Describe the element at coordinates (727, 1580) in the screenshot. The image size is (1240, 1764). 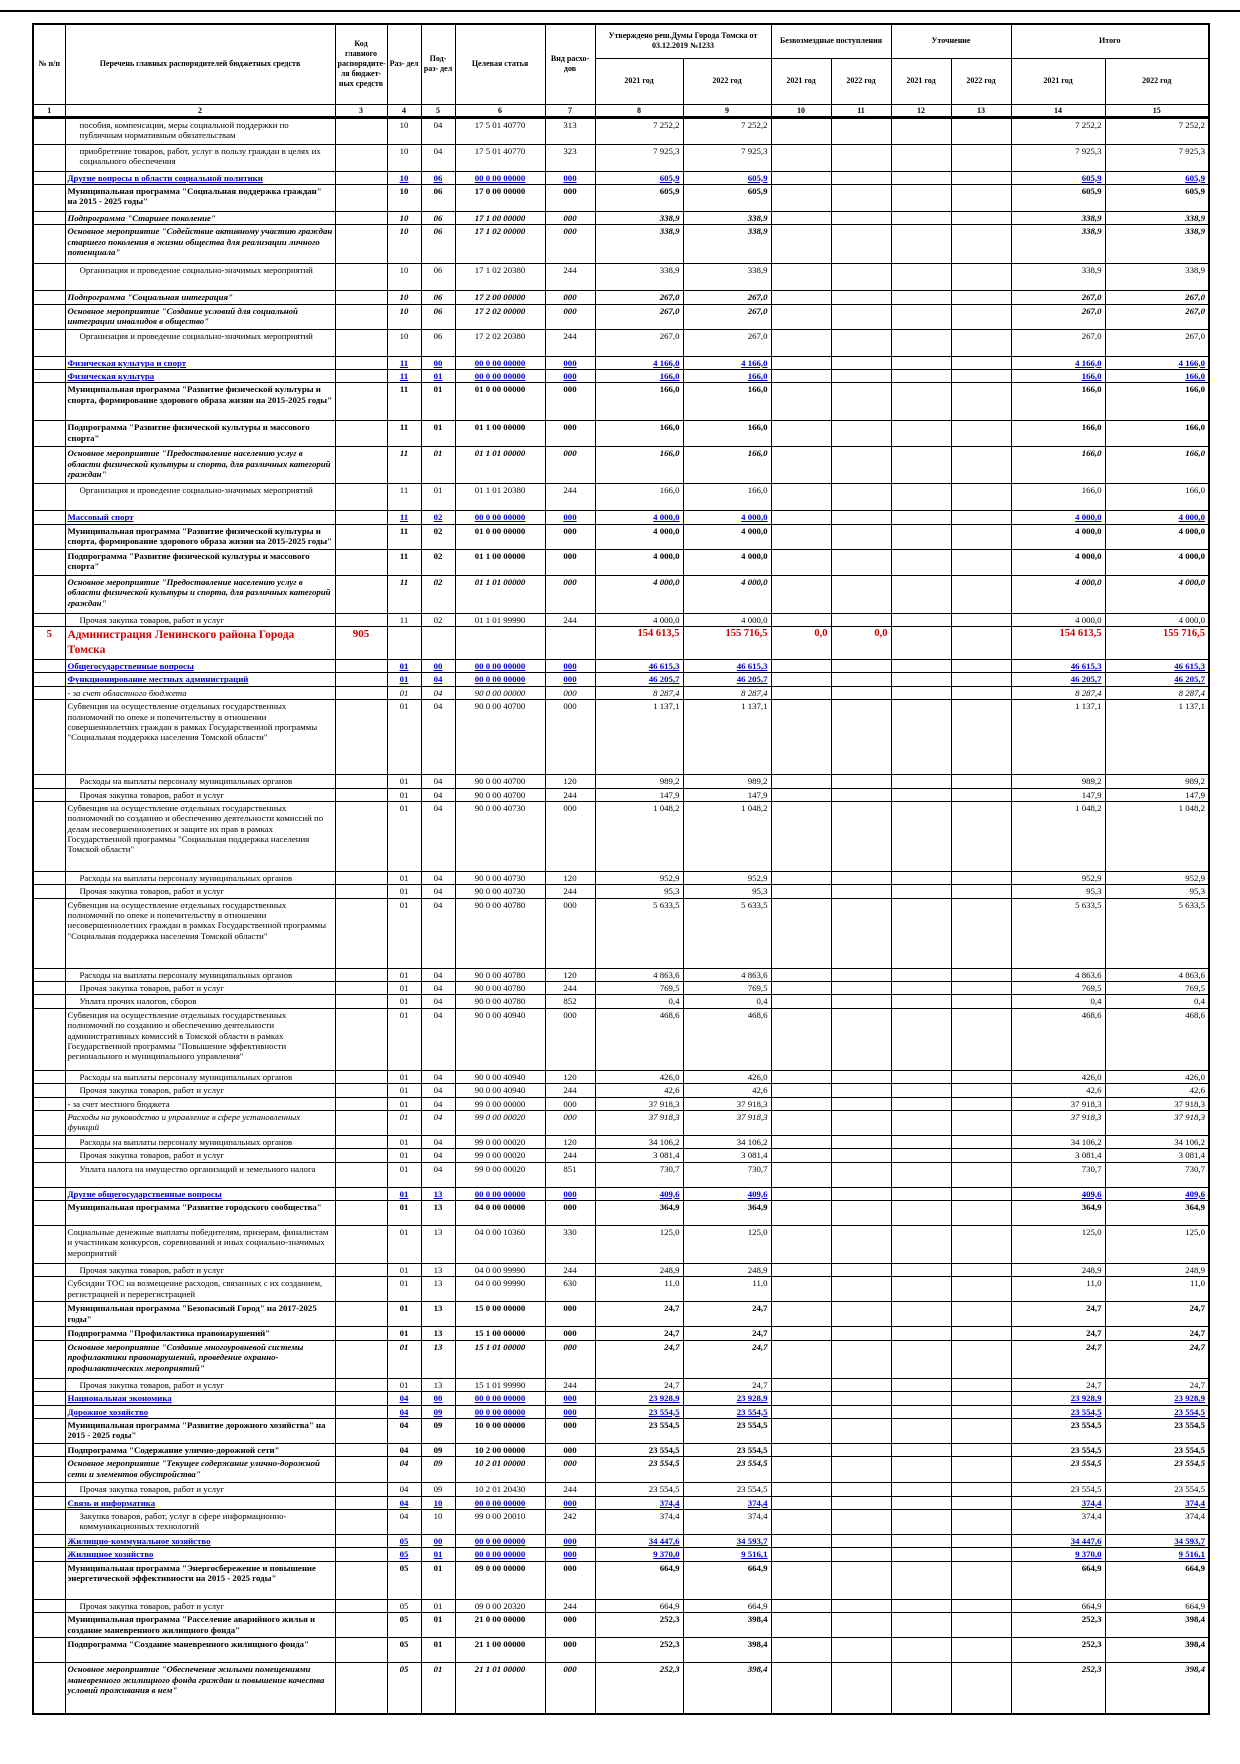
I see `approved-2022-cell: 664,9` at that location.